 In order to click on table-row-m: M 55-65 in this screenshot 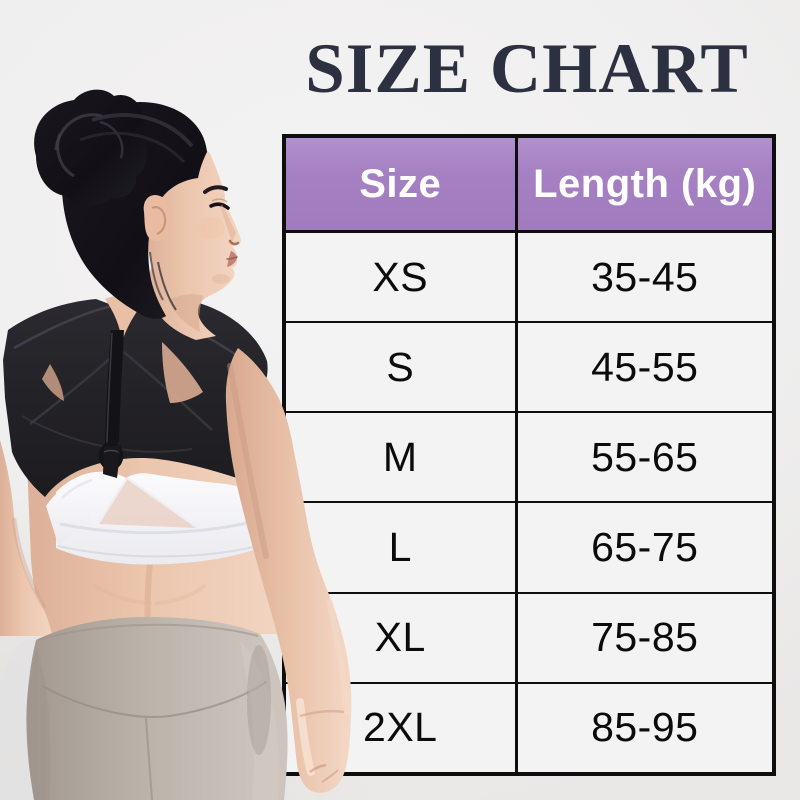, I will do `click(529, 457)`.